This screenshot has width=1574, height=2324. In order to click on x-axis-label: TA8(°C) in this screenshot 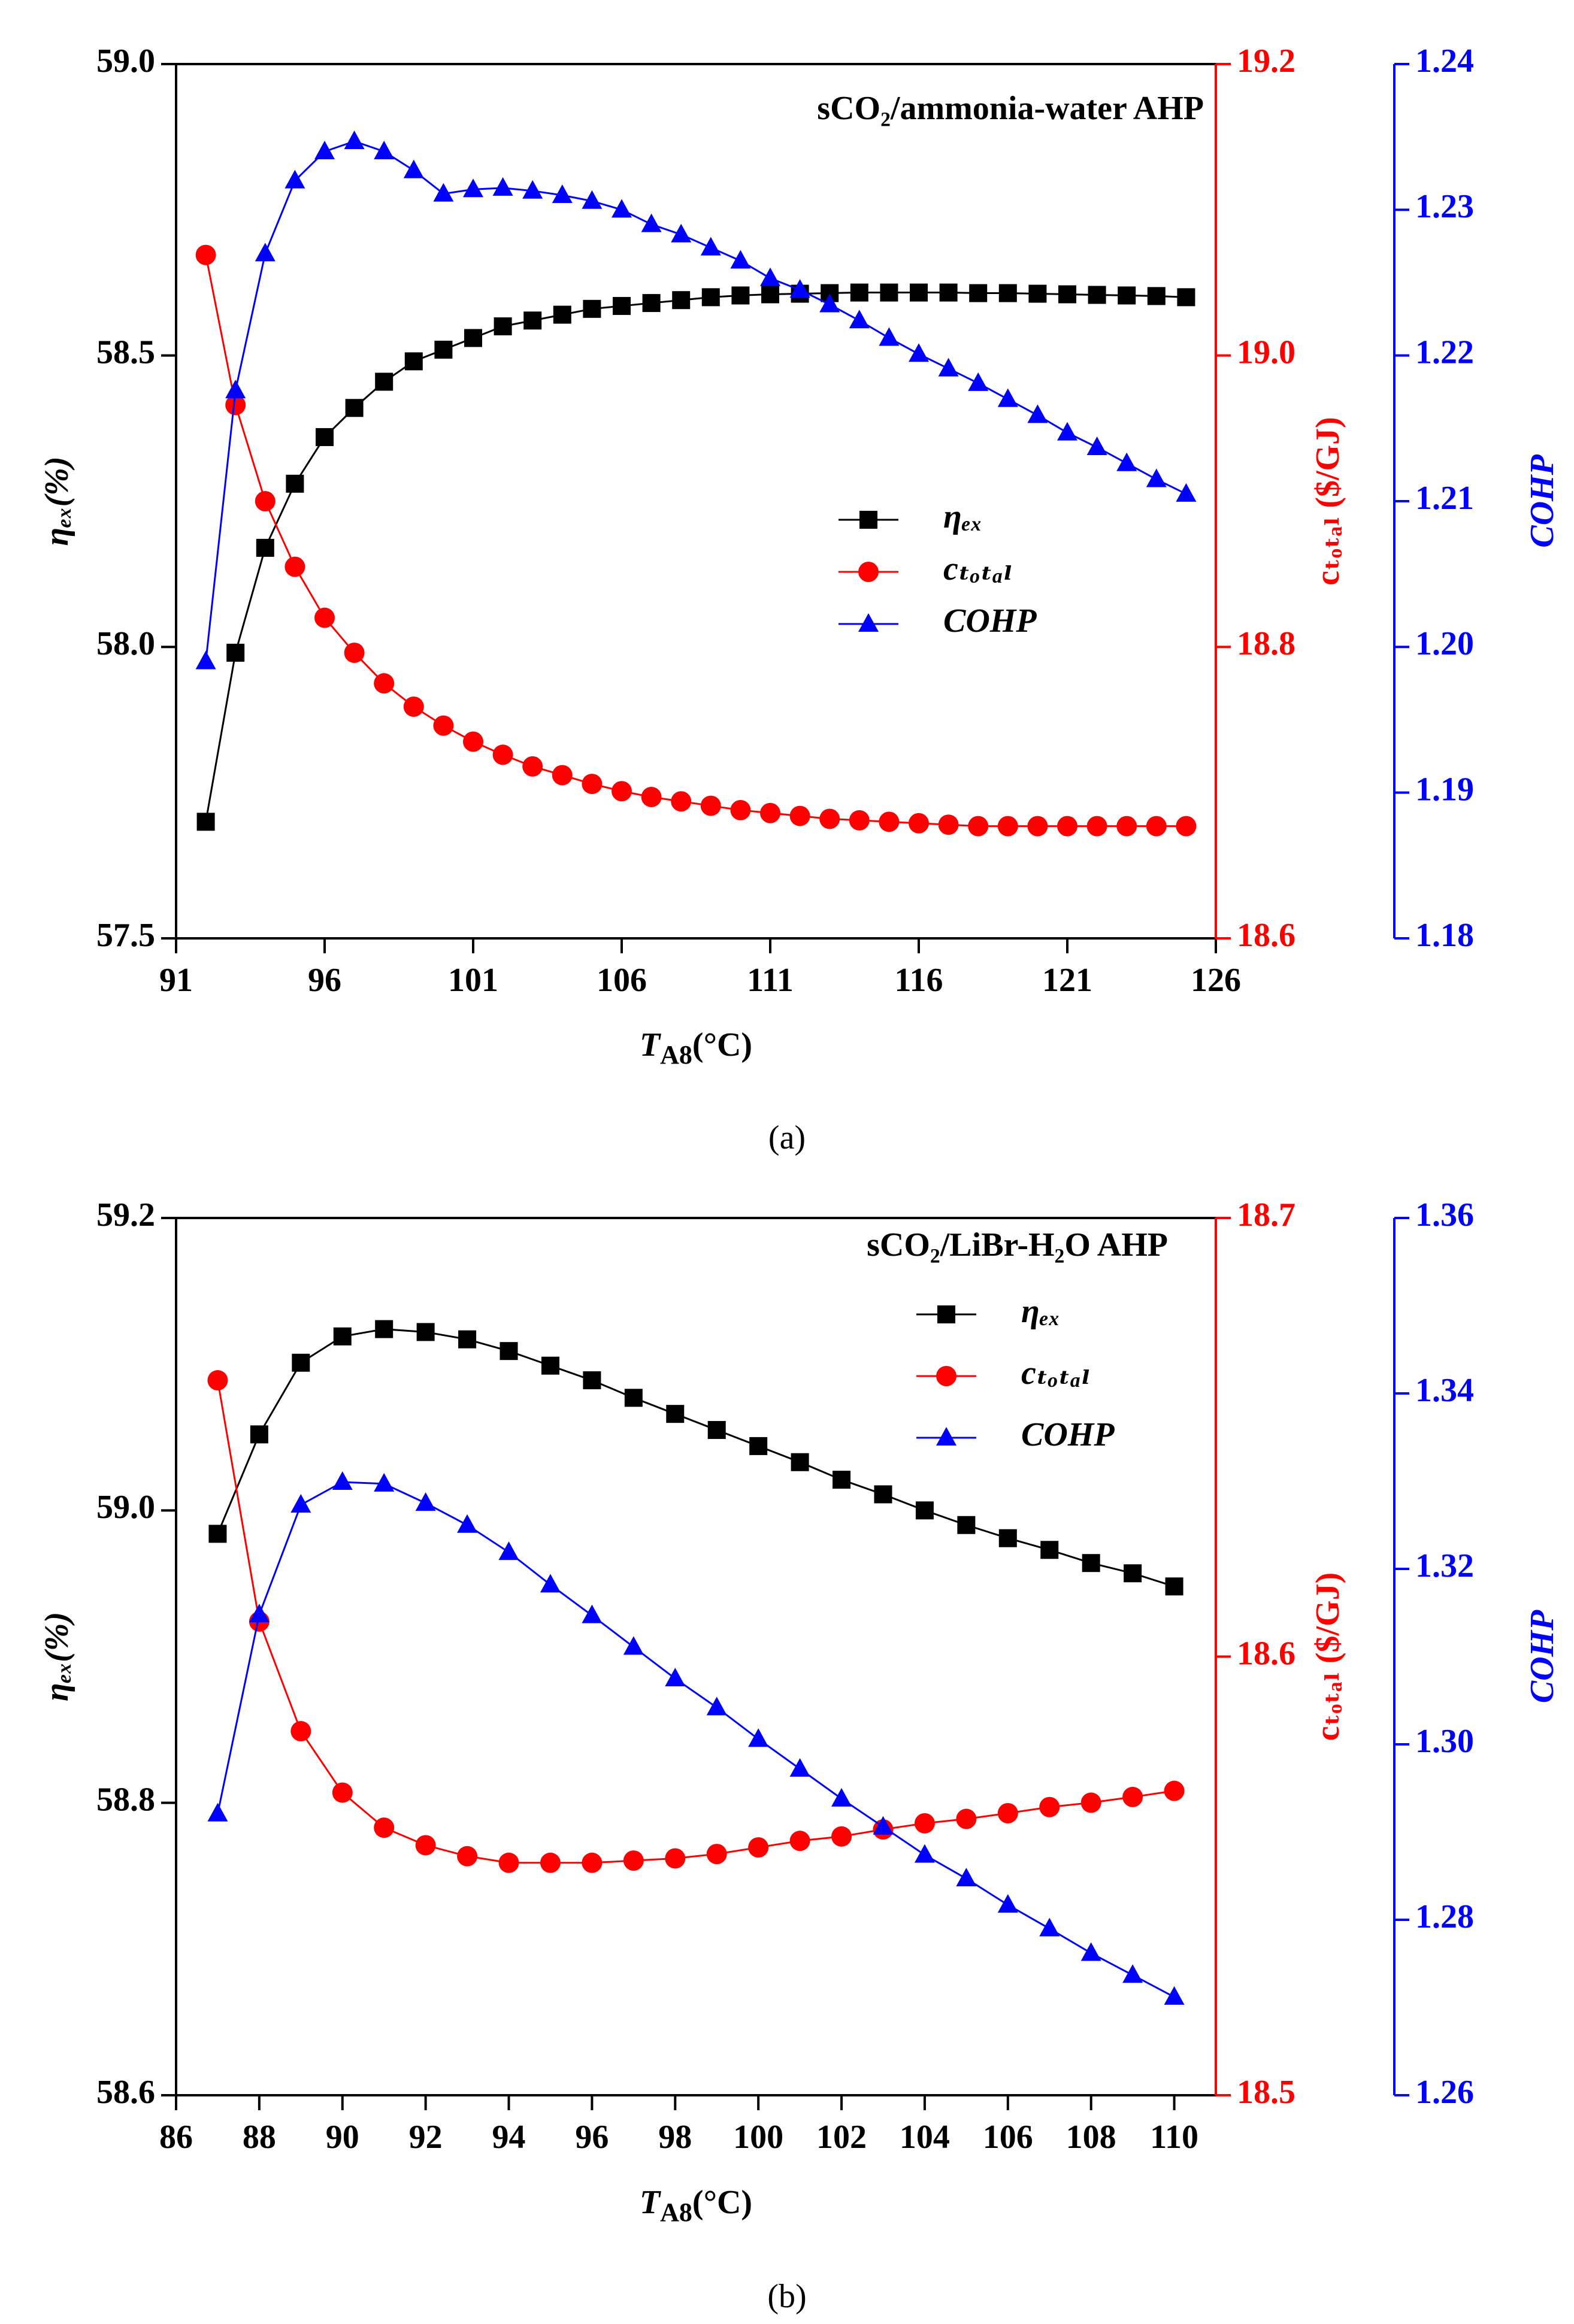, I will do `click(696, 1047)`.